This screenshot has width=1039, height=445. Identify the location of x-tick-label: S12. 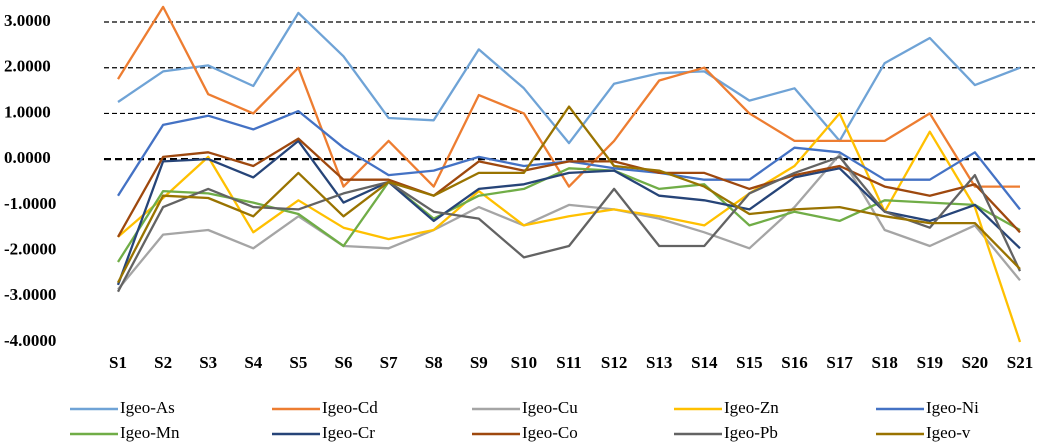
(614, 362).